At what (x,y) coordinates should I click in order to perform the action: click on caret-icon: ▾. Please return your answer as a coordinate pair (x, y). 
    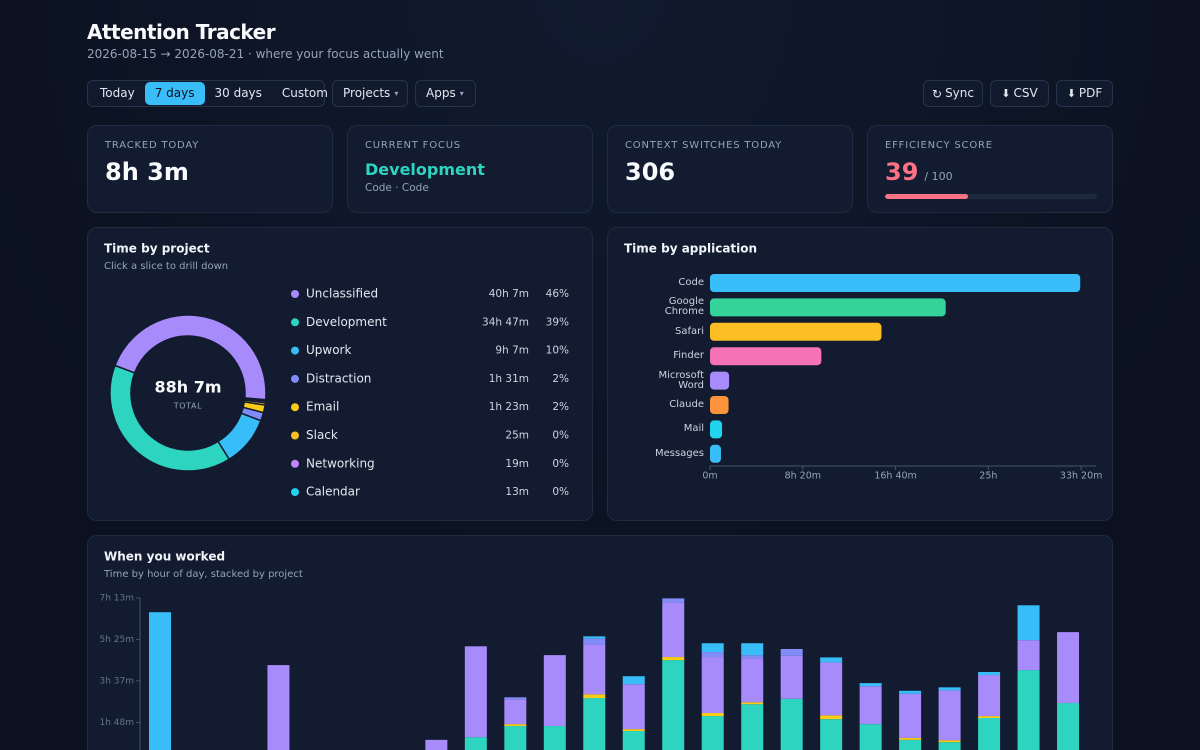
    Looking at the image, I should click on (461, 93).